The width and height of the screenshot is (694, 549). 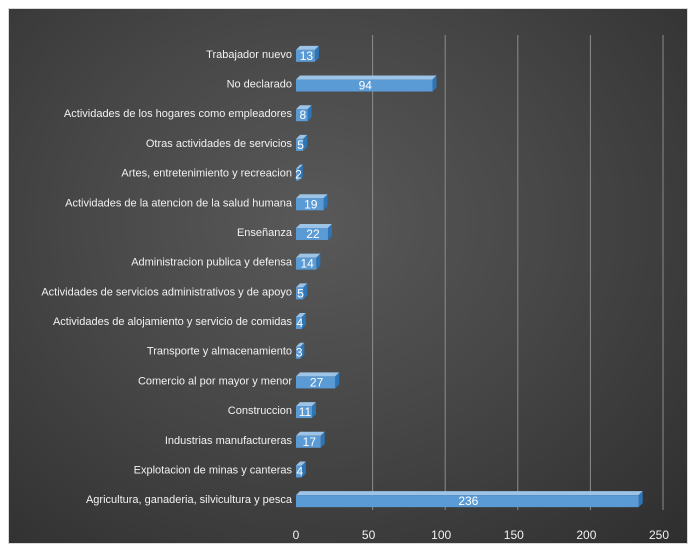 I want to click on data-label: 236, so click(x=468, y=501).